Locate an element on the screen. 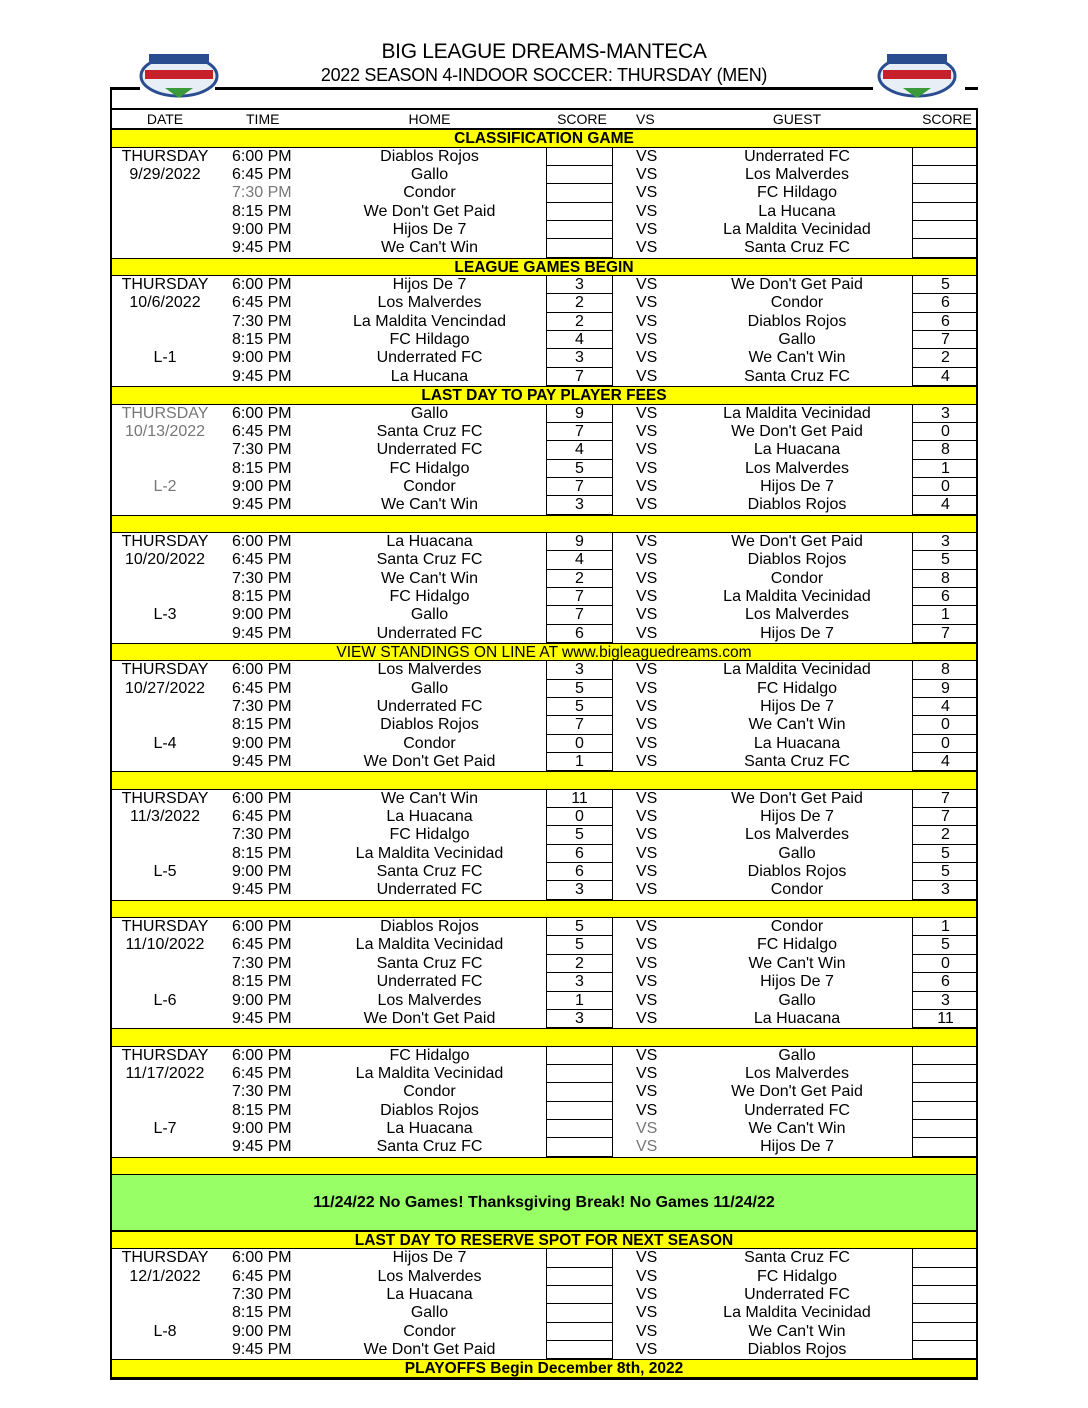 The image size is (1088, 1408). game-row: 9:45 PM We Can't Win 3 VS Diablos Rojos 4 is located at coordinates (545, 505).